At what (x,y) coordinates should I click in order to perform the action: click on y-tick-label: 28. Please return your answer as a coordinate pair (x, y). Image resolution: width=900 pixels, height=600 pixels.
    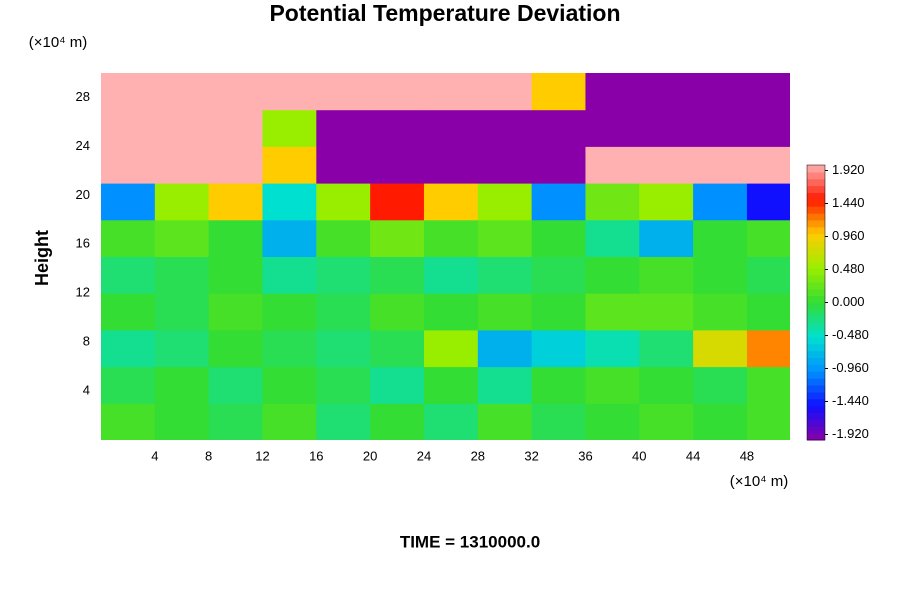
    Looking at the image, I should click on (83, 96).